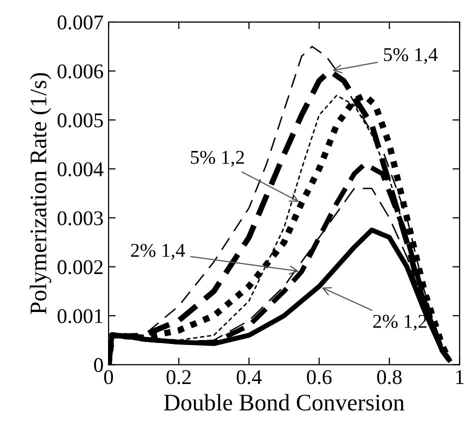 This screenshot has width=468, height=424. I want to click on y-tick-label: 0.001, so click(80, 316).